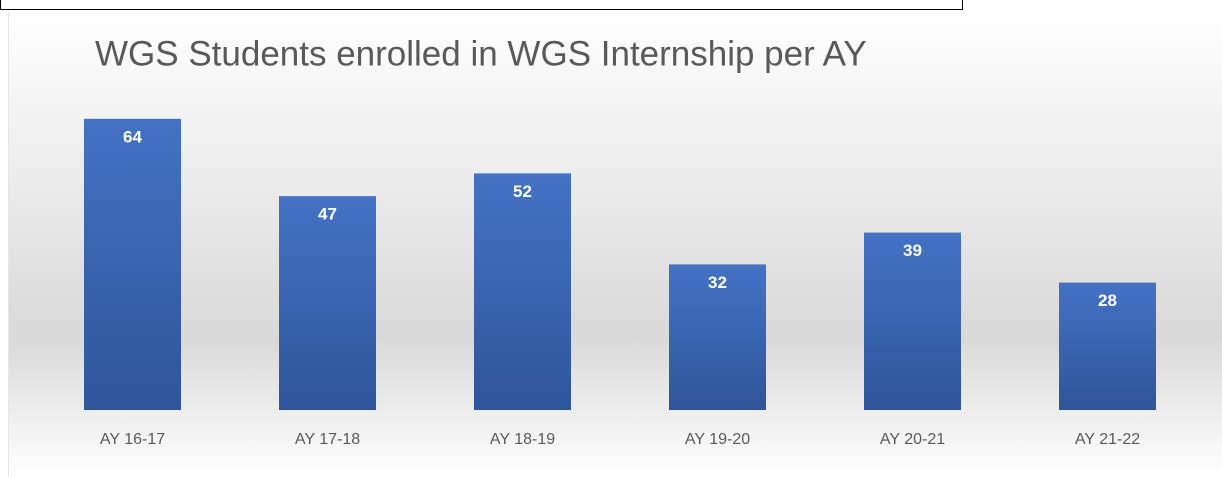 The height and width of the screenshot is (477, 1222). What do you see at coordinates (912, 439) in the screenshot?
I see `x-tick-label: AY 20-21` at bounding box center [912, 439].